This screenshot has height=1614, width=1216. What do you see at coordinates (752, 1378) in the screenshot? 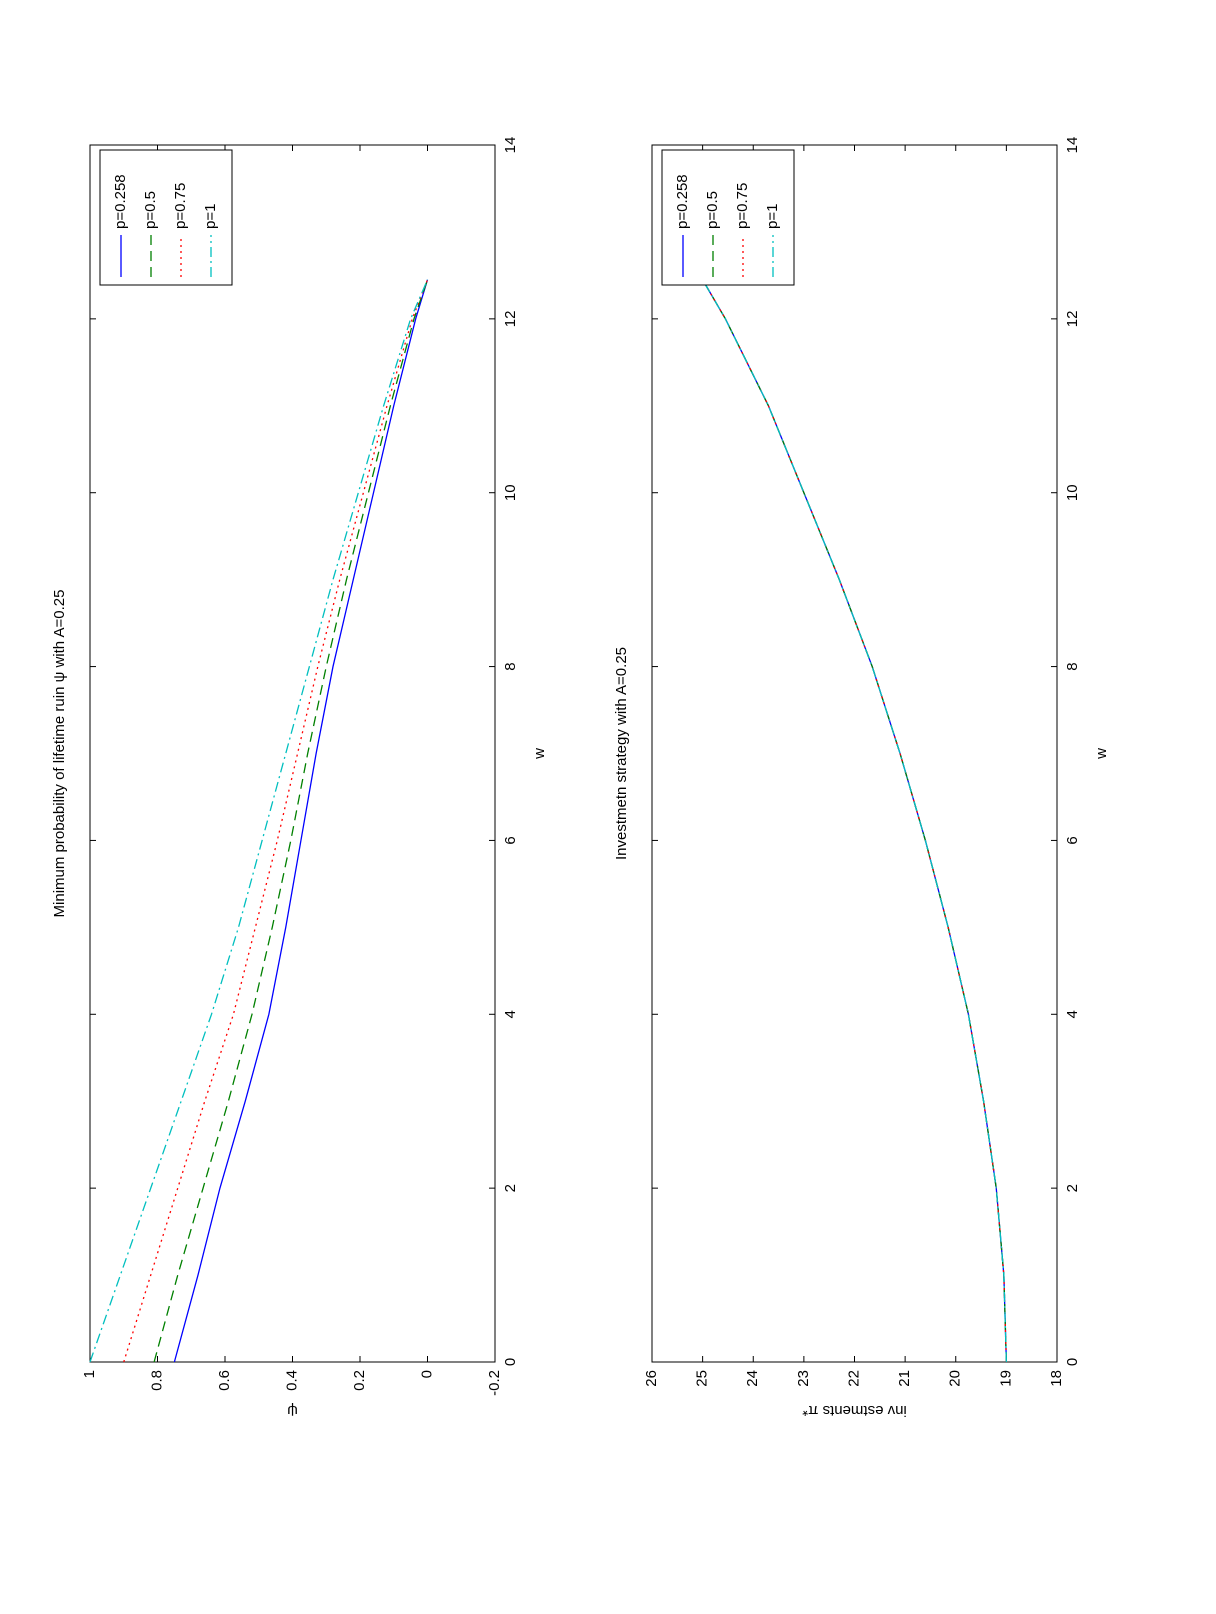
I see `y-tick-label: 24` at bounding box center [752, 1378].